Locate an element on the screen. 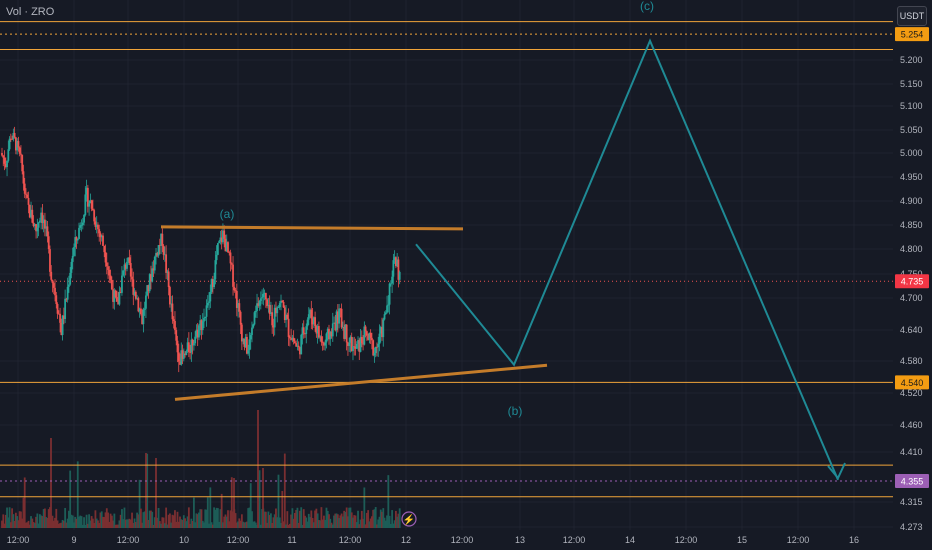 The image size is (932, 550). wave-label-a: (a) is located at coordinates (227, 214).